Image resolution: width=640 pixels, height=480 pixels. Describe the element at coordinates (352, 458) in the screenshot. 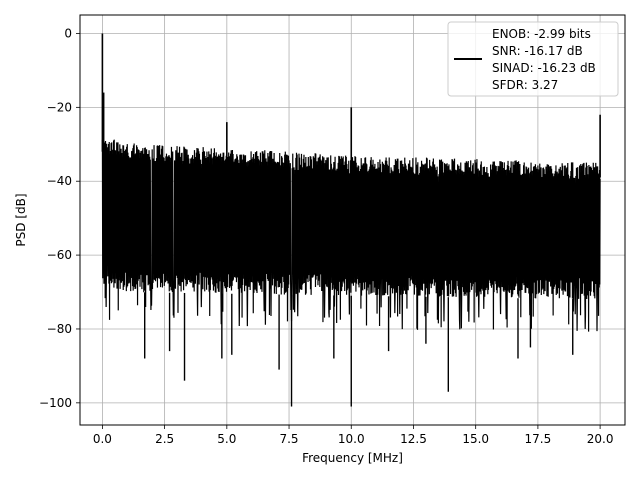

I see `x-axis-label: Frequency [MHz]` at that location.